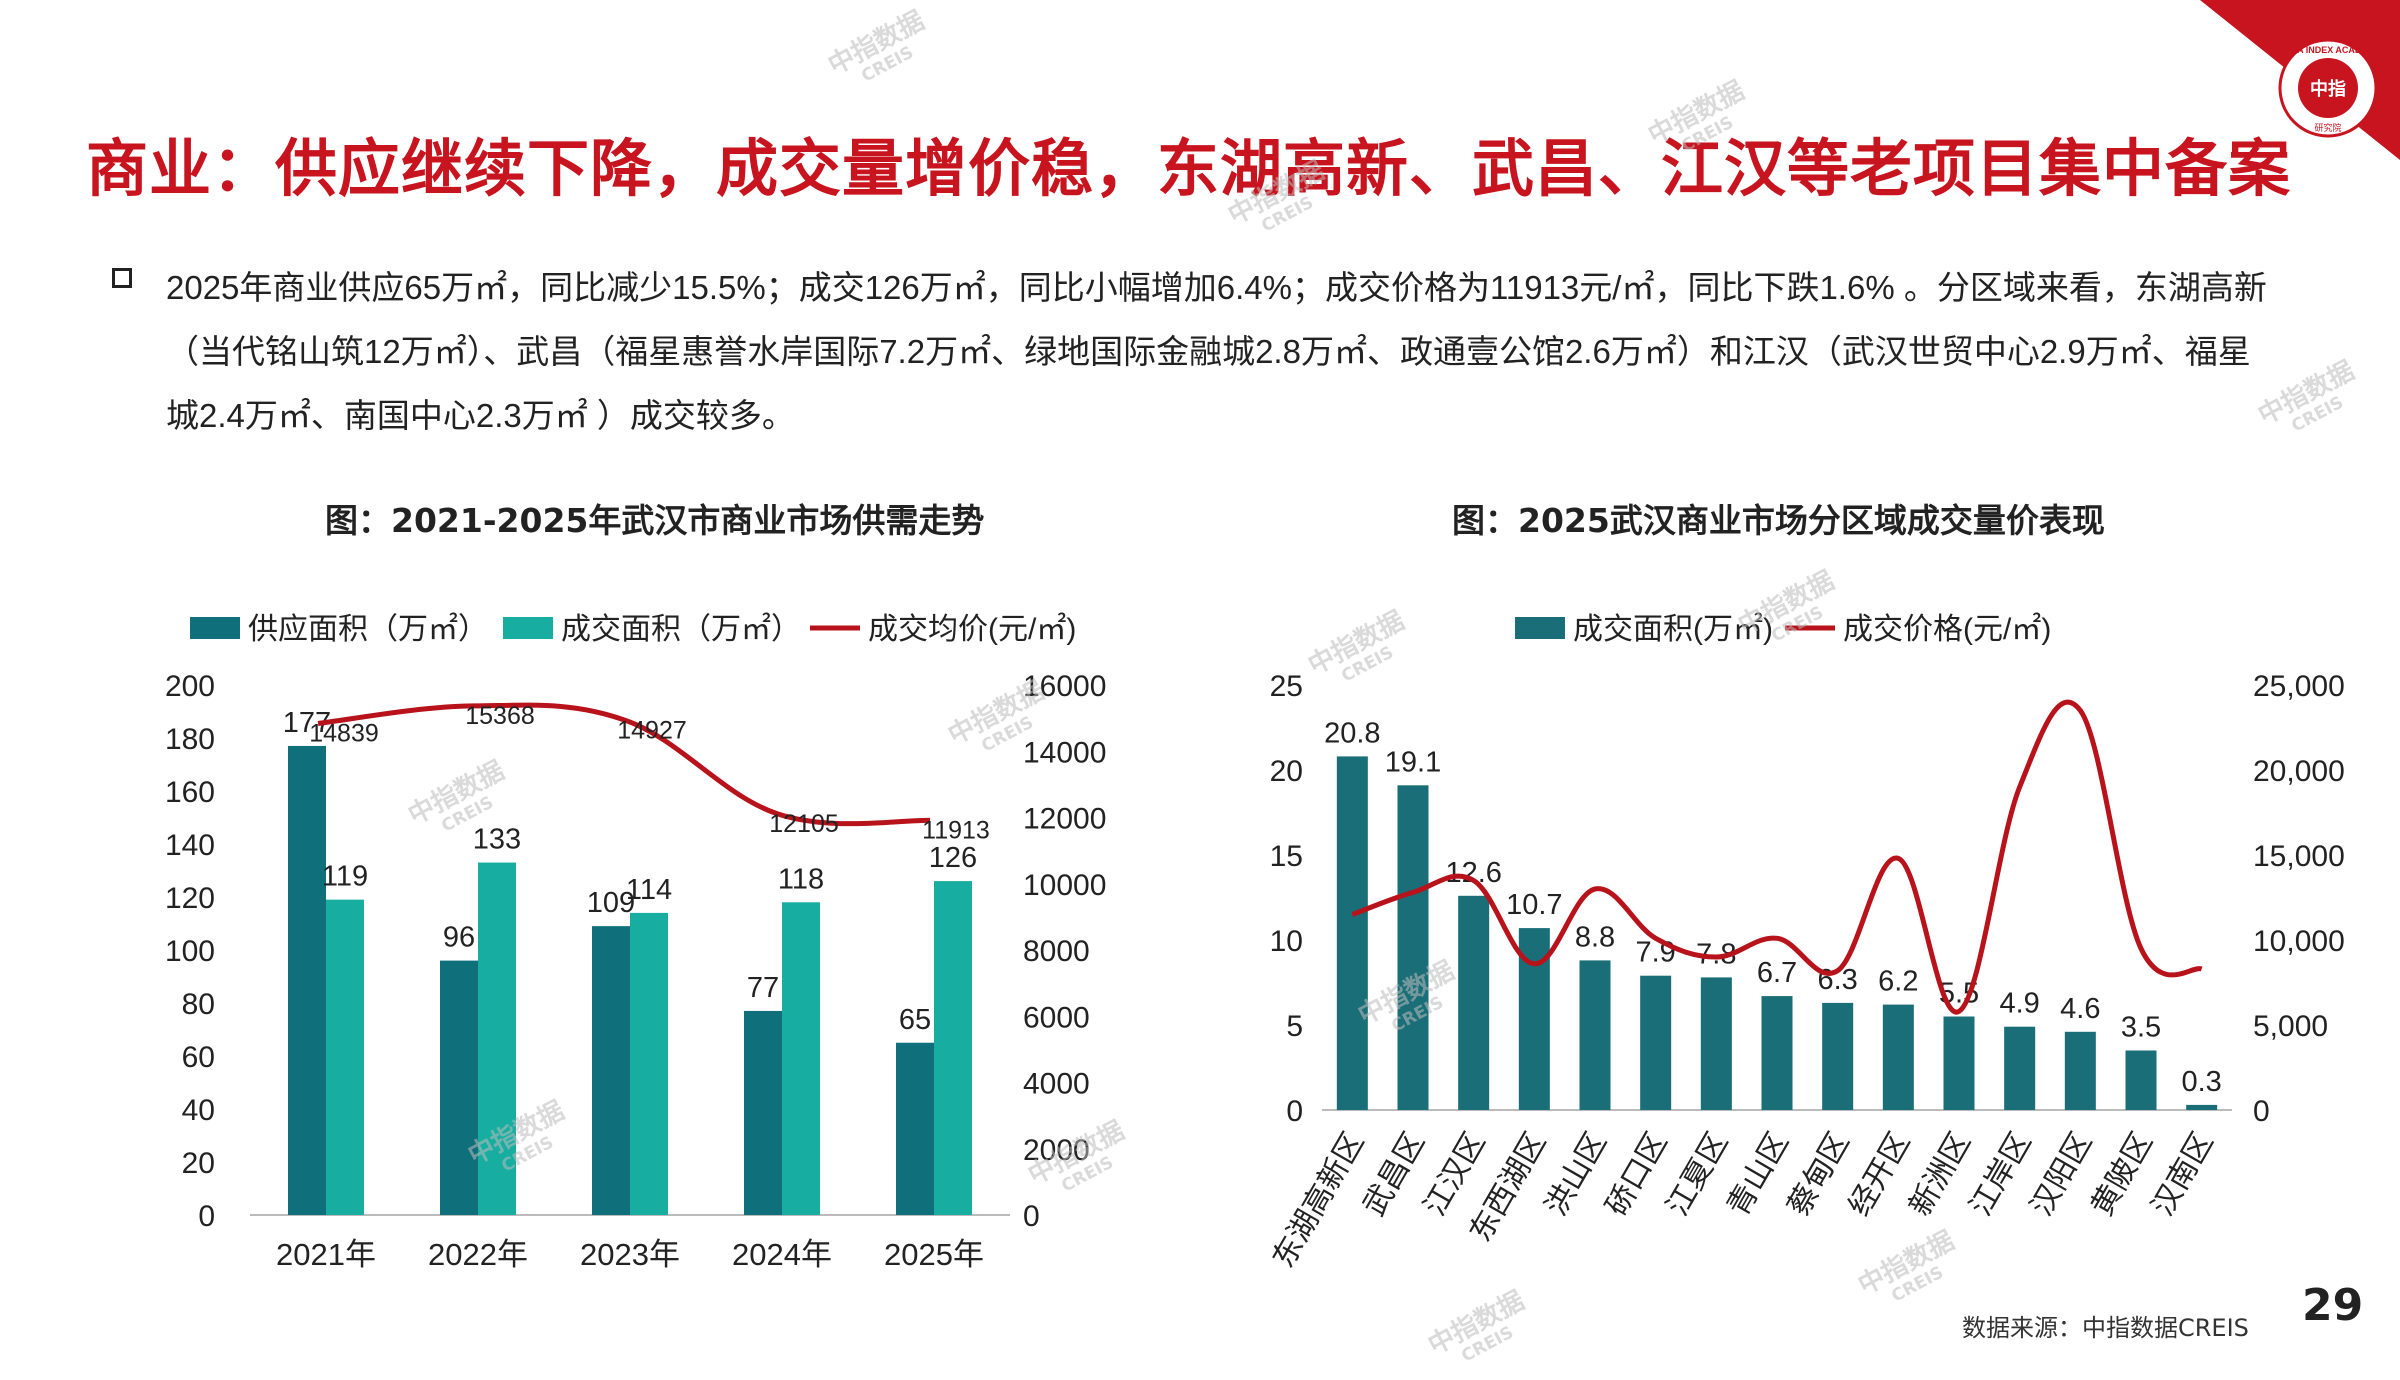 The image size is (2400, 1380). What do you see at coordinates (345, 877) in the screenshot?
I see `label-deal: 119` at bounding box center [345, 877].